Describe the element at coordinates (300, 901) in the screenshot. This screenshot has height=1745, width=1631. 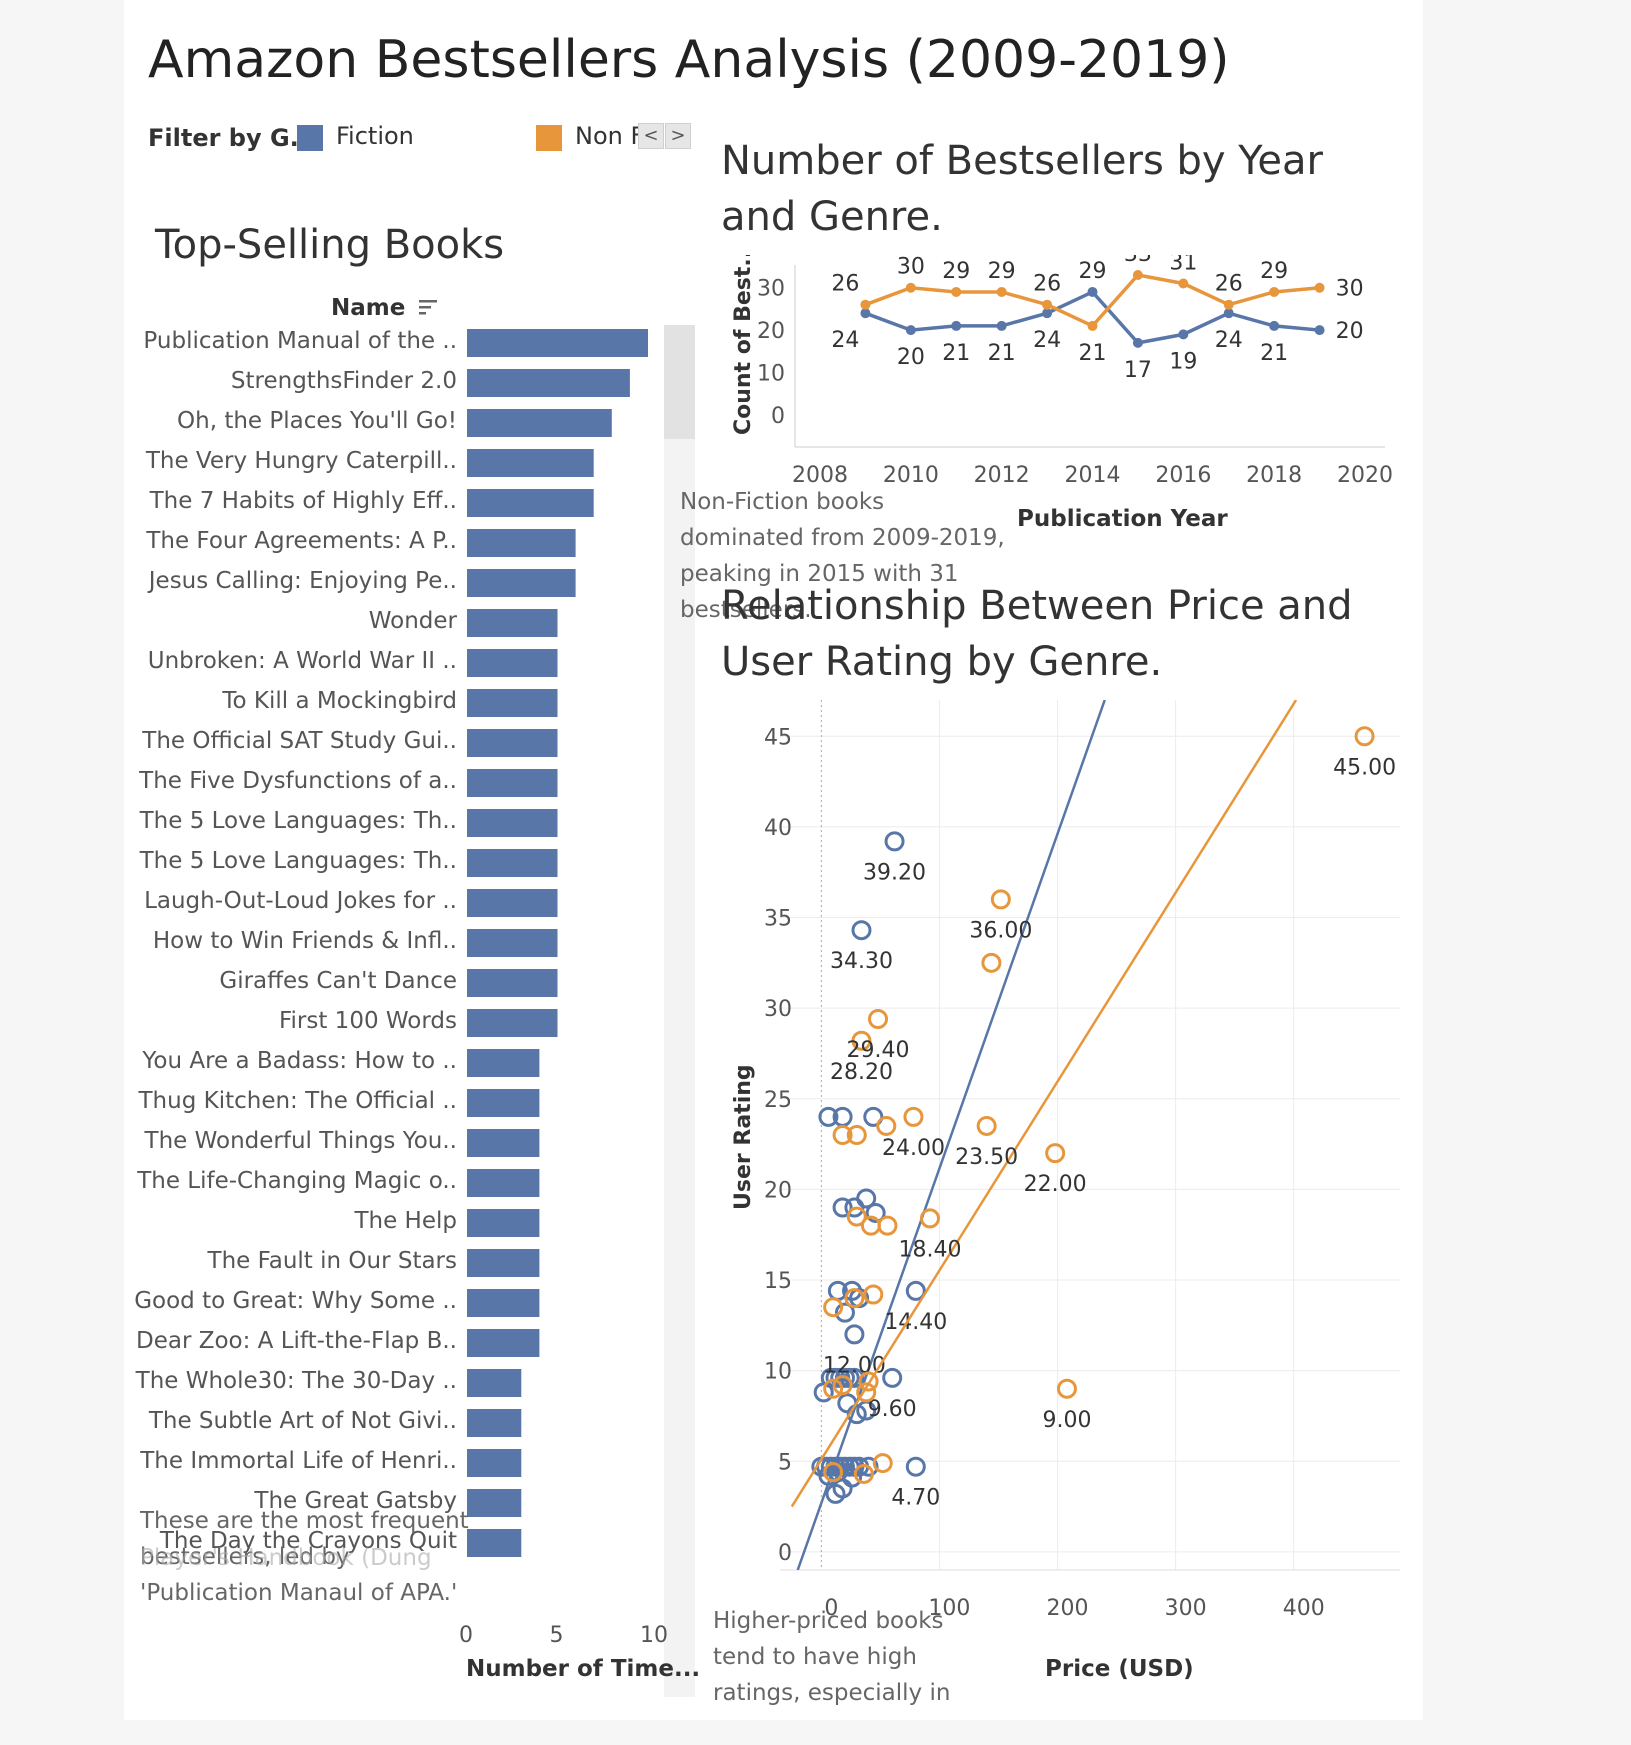
I see `book-name-label: Laugh-Out-Loud Jokes for ..` at that location.